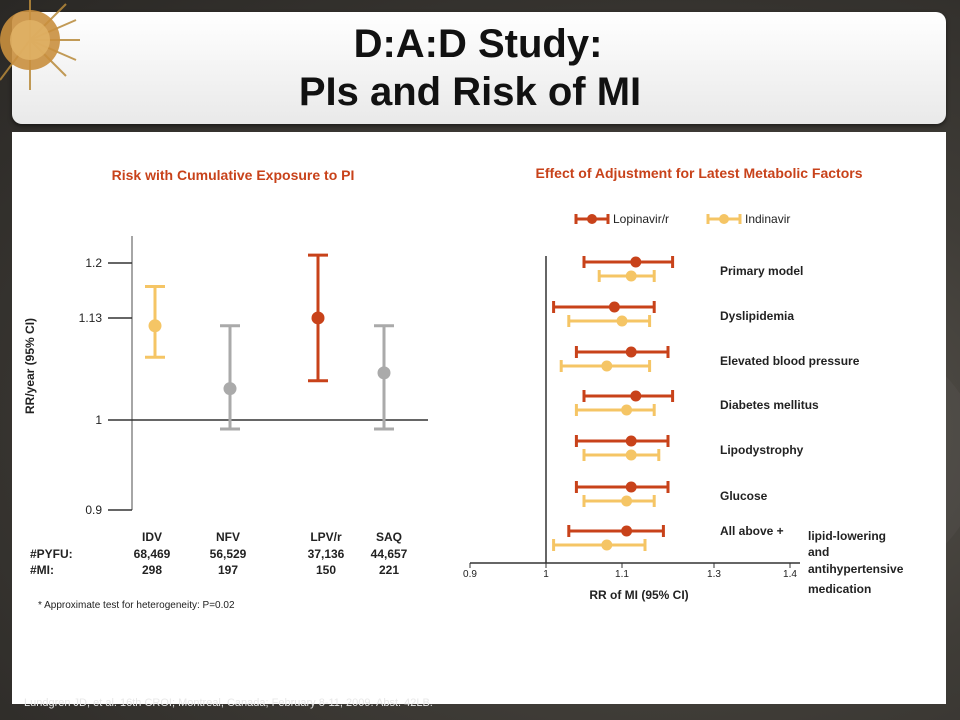  What do you see at coordinates (152, 554) in the screenshot?
I see `left-table-cell: 68,469` at bounding box center [152, 554].